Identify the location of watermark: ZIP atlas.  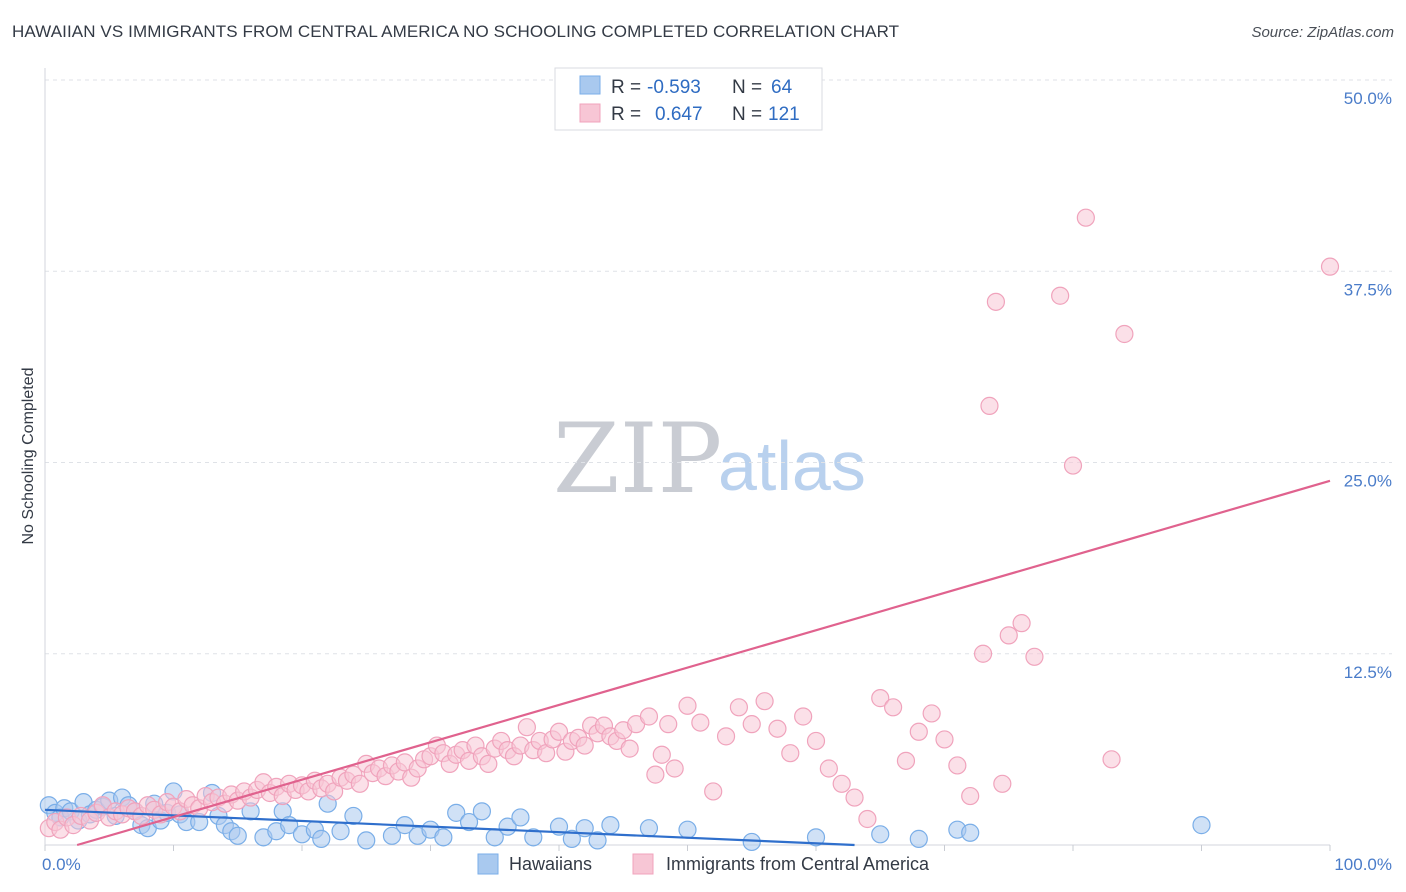
(709, 459).